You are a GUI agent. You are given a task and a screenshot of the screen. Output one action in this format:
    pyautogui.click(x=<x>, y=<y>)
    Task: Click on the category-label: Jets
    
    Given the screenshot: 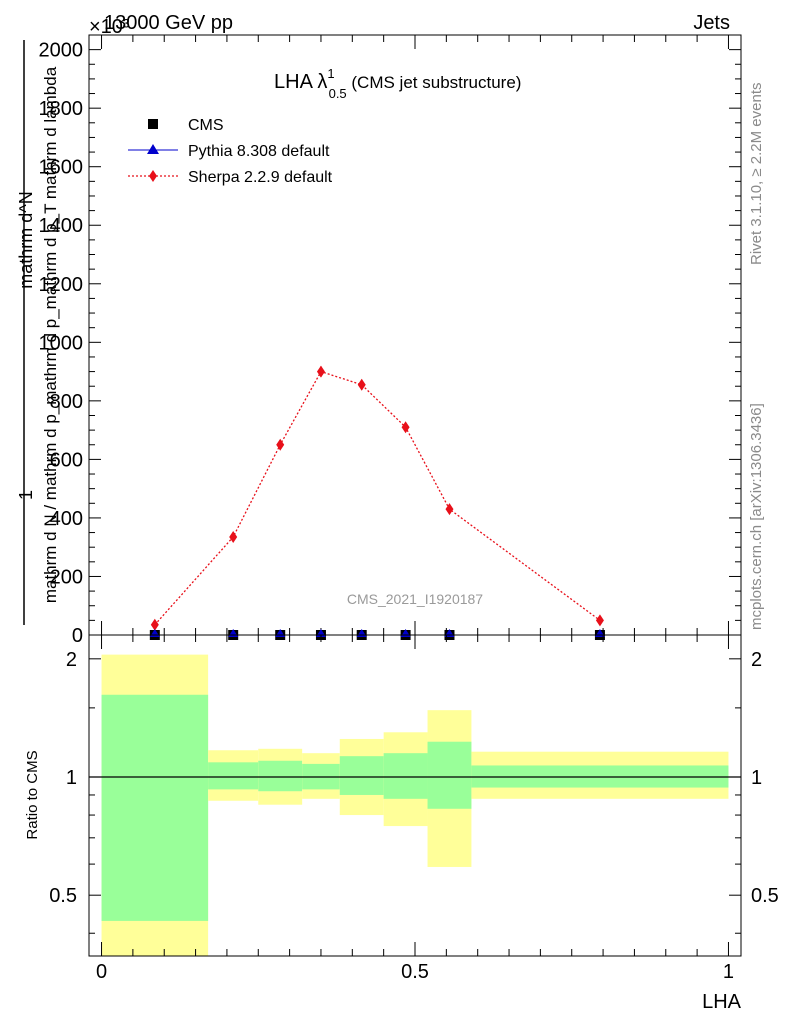 What is the action you would take?
    pyautogui.click(x=711, y=23)
    